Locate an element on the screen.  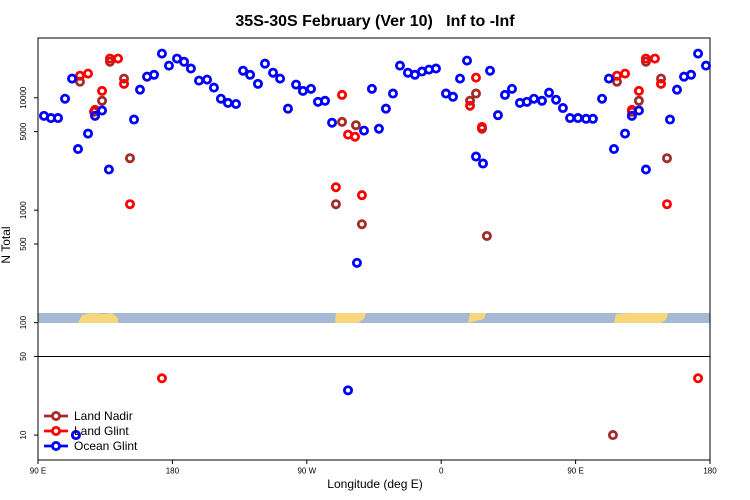
legend-label: Land Glint is located at coordinates (101, 431).